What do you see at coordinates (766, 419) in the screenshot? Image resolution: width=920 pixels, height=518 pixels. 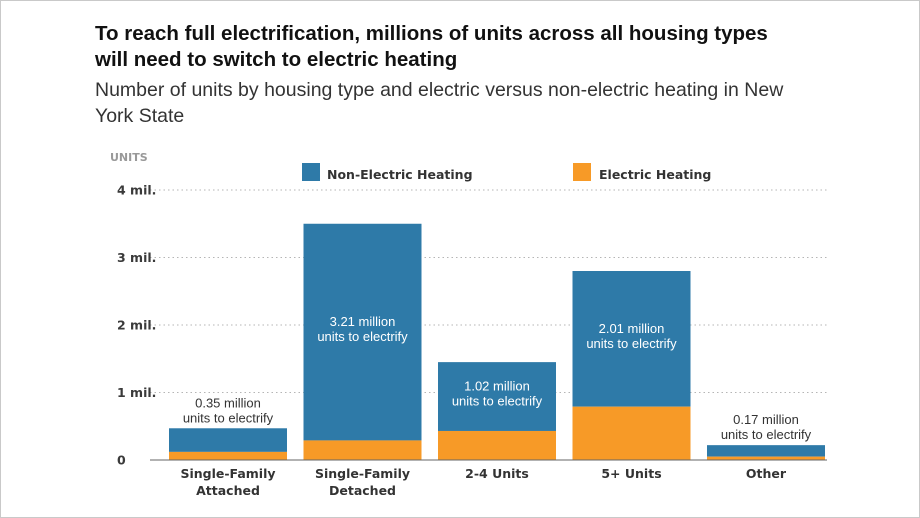 I see `bar-annotation: 0.17 million` at bounding box center [766, 419].